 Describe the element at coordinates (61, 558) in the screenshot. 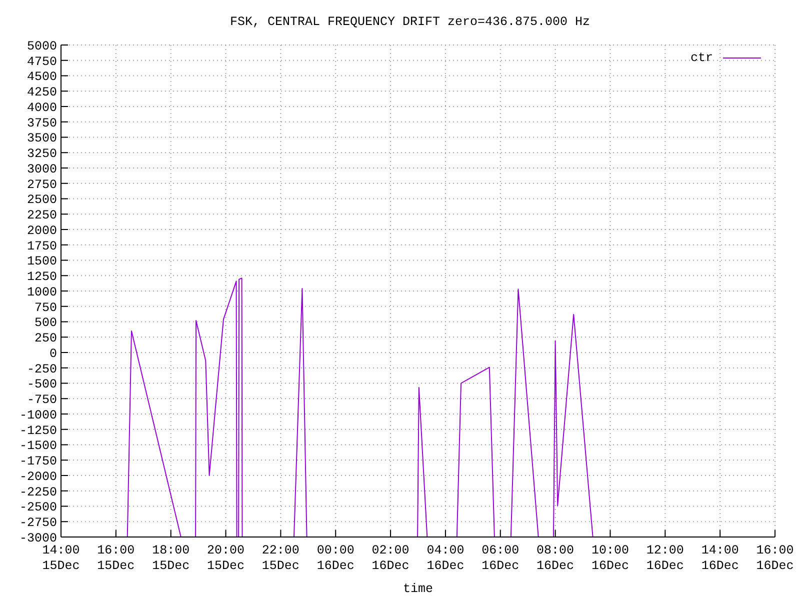

I see `x-tick-label: 14:00 15Dec` at that location.